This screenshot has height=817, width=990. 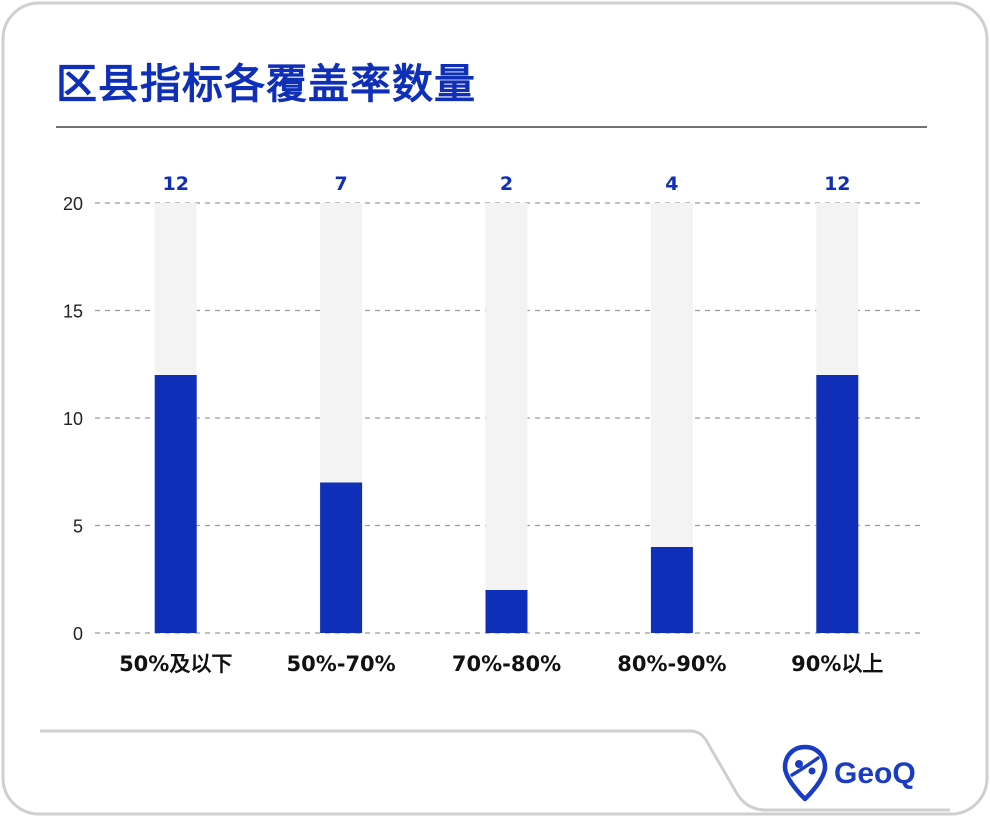 What do you see at coordinates (78, 634) in the screenshot?
I see `y-tick-label: 0` at bounding box center [78, 634].